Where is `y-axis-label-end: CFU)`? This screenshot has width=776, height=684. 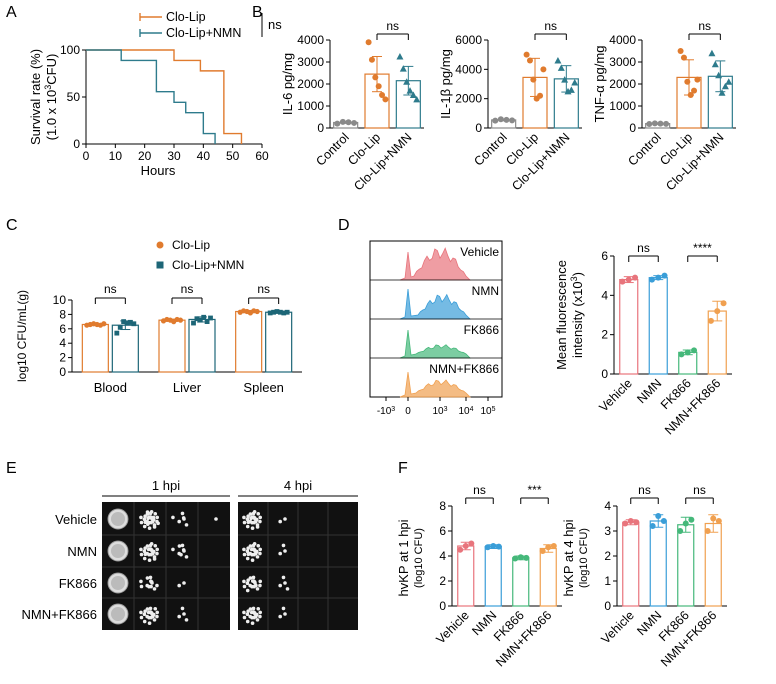 y-axis-label-end: CFU) is located at coordinates (51, 69).